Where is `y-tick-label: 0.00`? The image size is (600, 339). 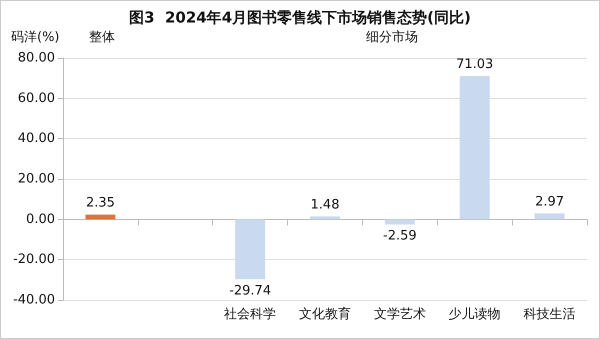
y-tick-label: 0.00 is located at coordinates (40, 219).